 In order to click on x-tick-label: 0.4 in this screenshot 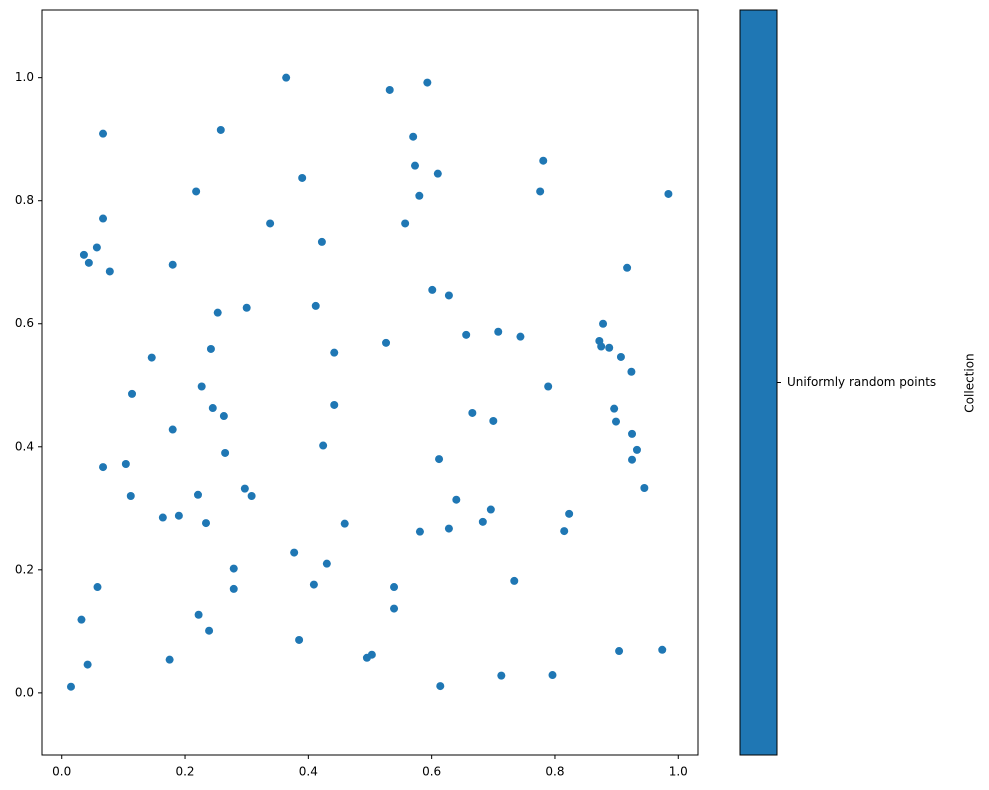, I will do `click(308, 772)`.